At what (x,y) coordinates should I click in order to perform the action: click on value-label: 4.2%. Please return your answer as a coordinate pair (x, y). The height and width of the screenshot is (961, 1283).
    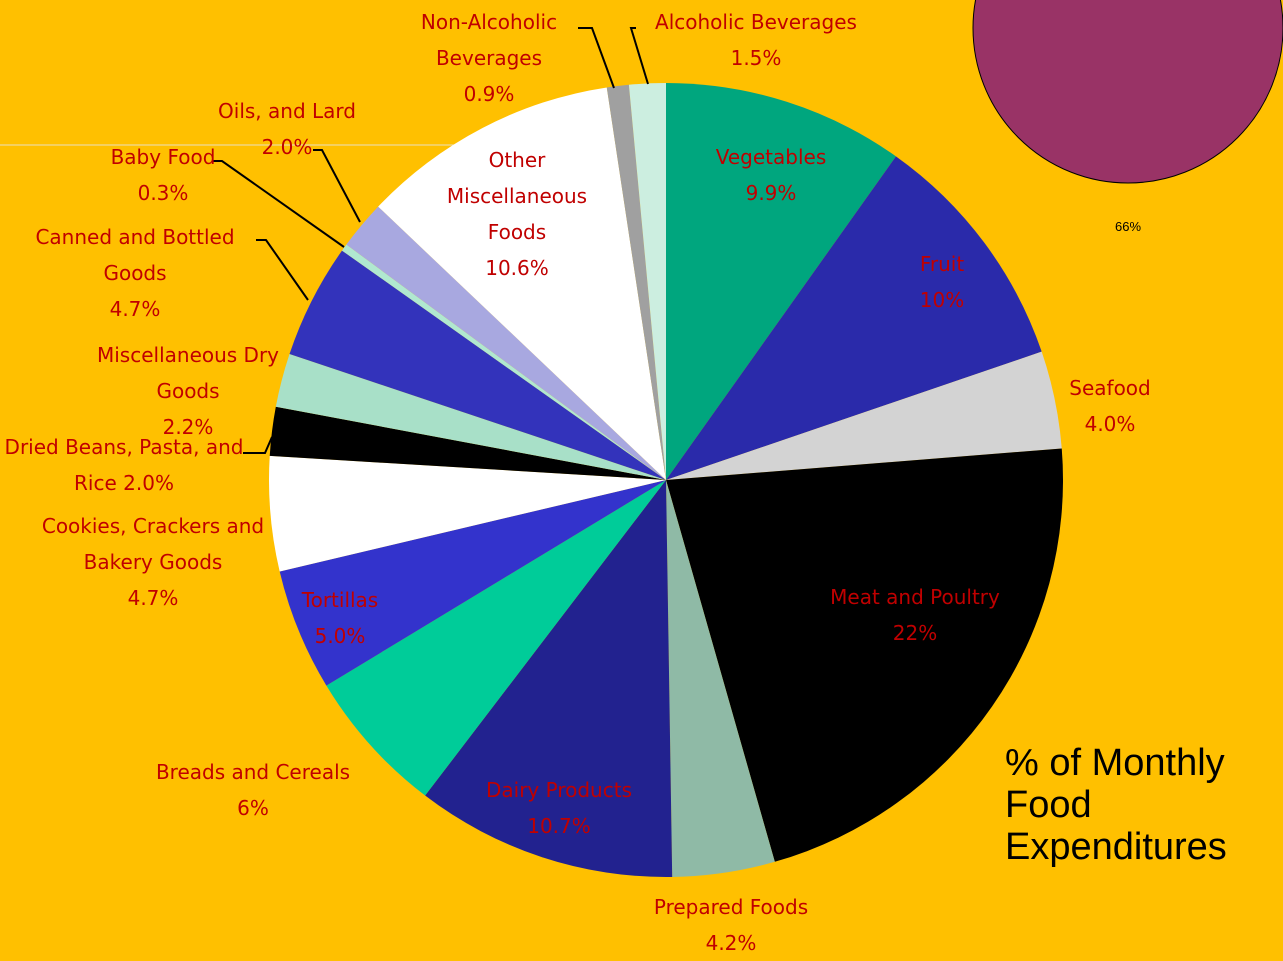
    Looking at the image, I should click on (731, 943).